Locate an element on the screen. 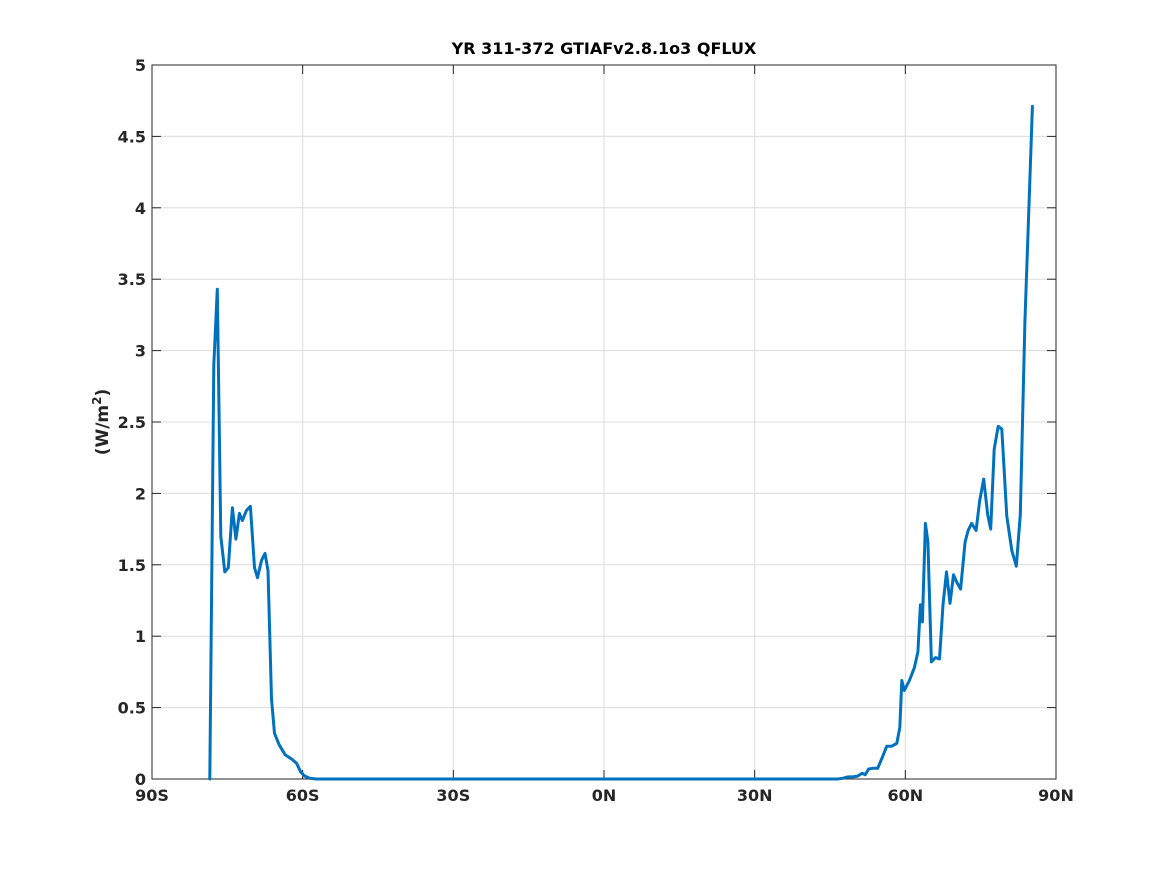  y-tick-label: 5 is located at coordinates (140, 65).